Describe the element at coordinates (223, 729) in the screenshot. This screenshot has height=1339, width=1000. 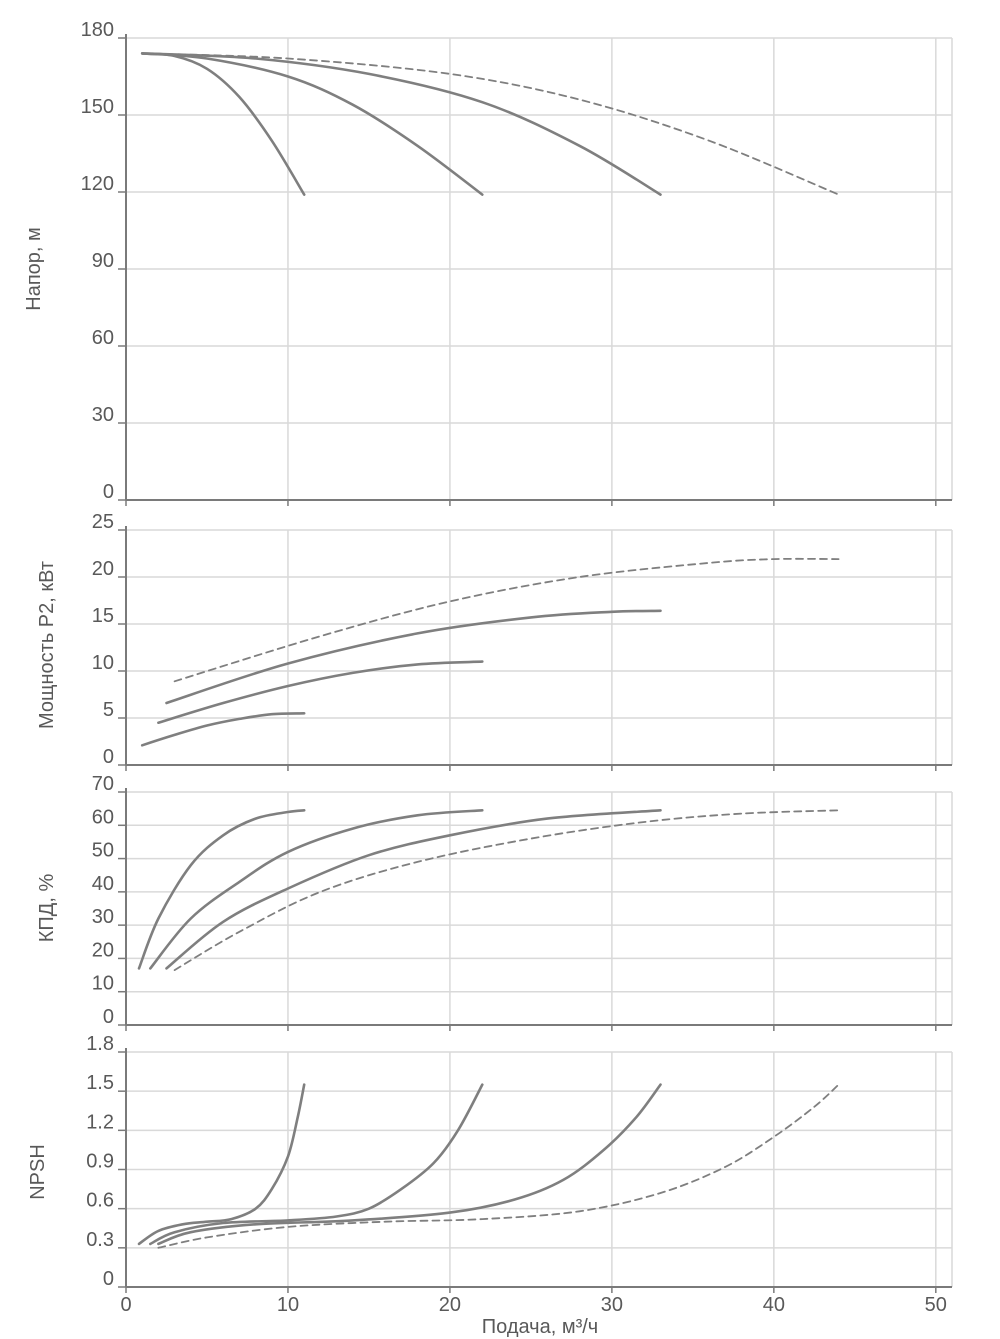
I see `power-curve-1-line` at that location.